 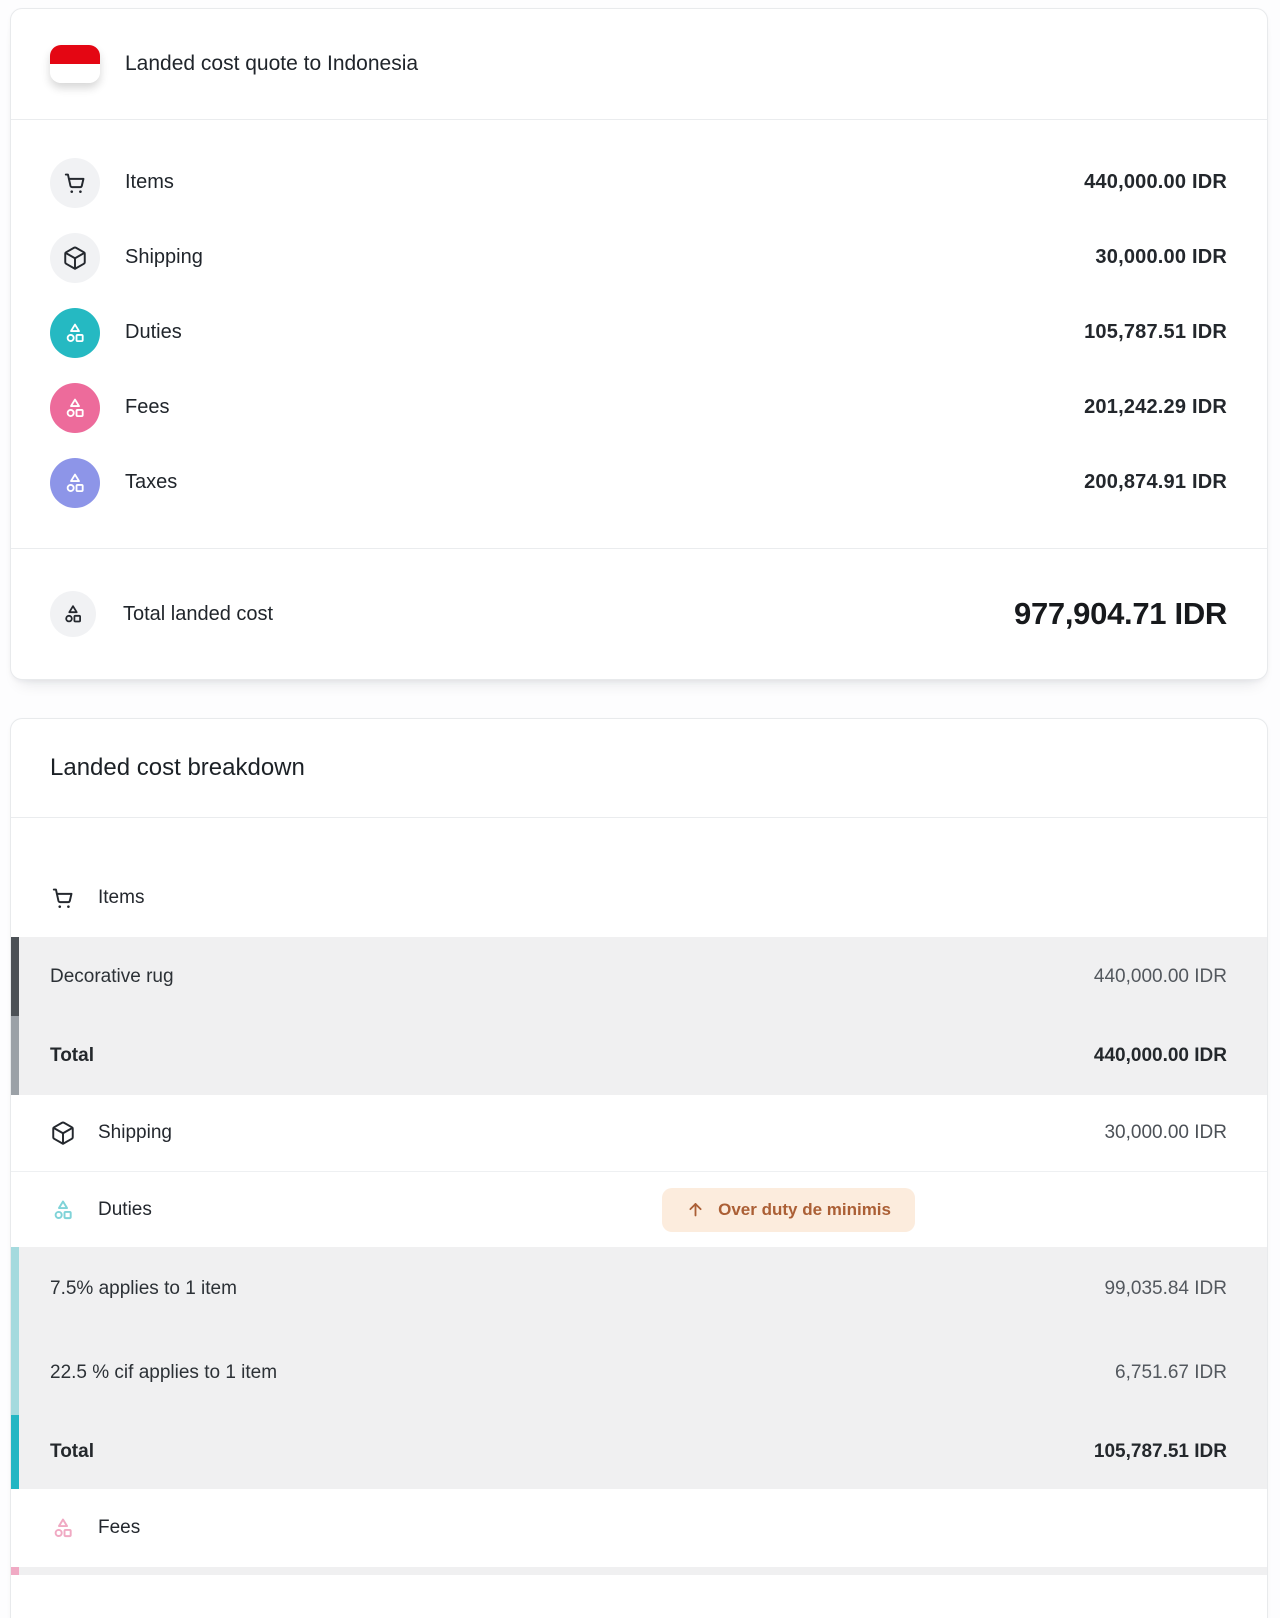 What do you see at coordinates (639, 877) in the screenshot?
I see `breakdown-section-items: Items` at bounding box center [639, 877].